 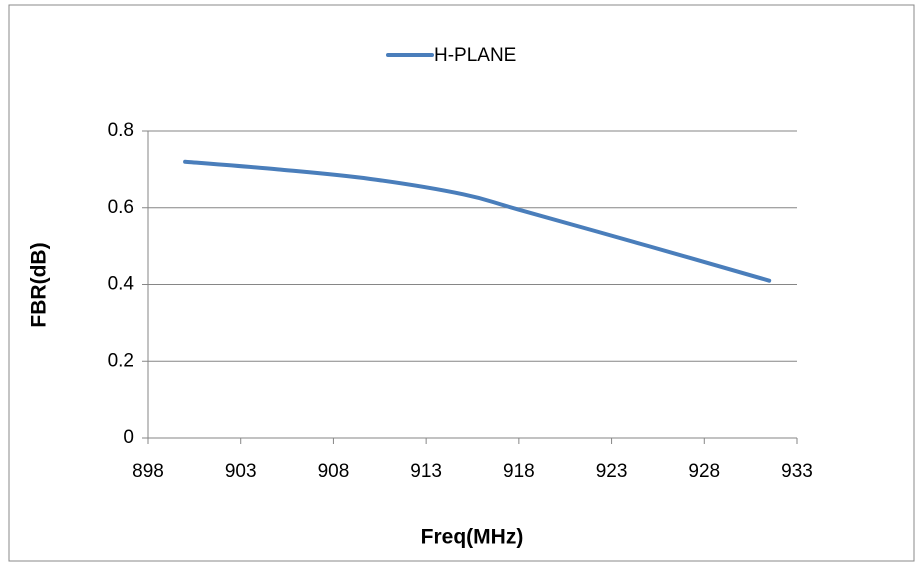 What do you see at coordinates (475, 55) in the screenshot?
I see `legend-label: H-PLANE` at bounding box center [475, 55].